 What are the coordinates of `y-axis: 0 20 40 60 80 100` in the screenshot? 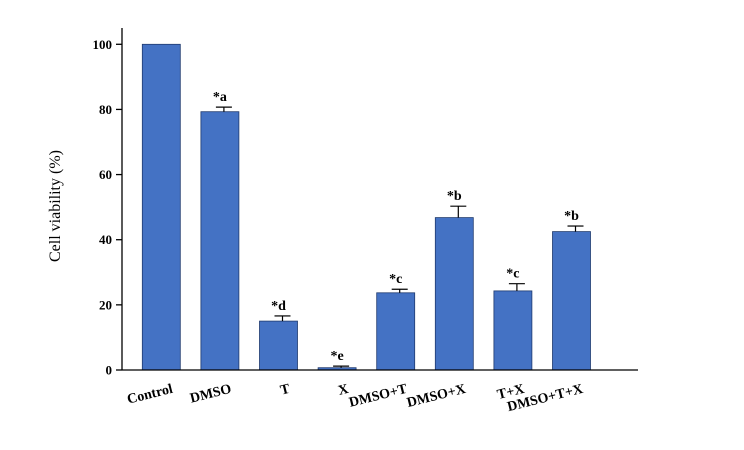 It's located at (108, 203).